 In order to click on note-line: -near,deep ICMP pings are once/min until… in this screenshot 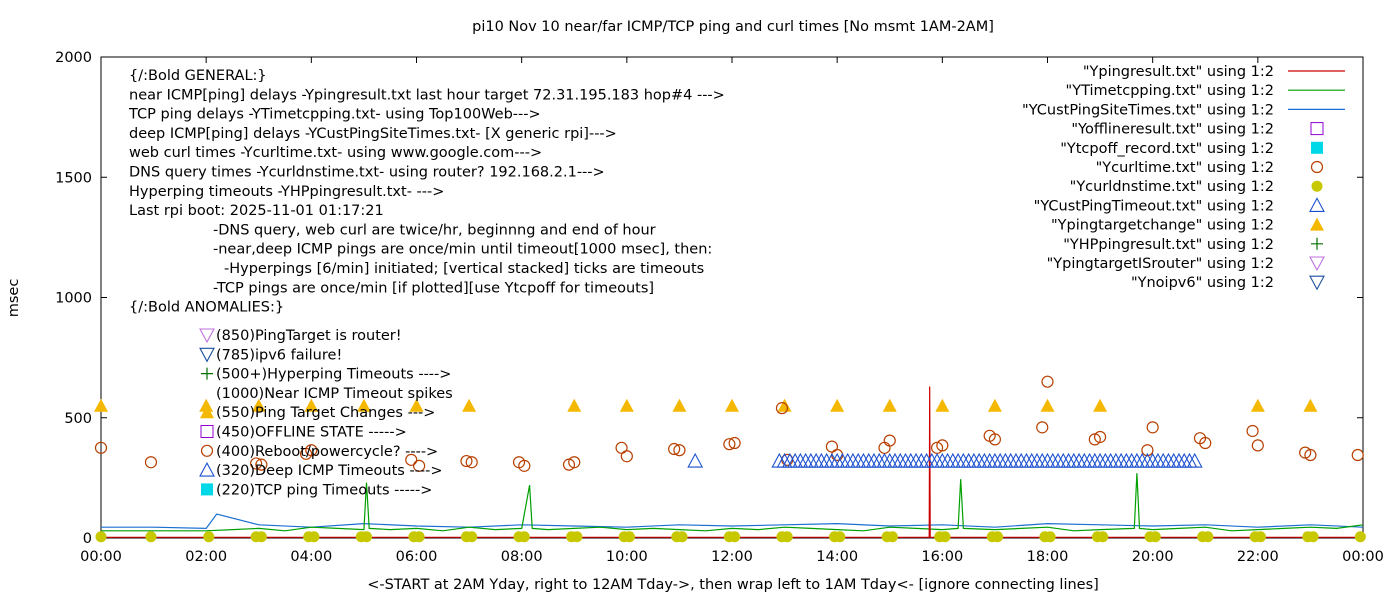, I will do `click(462, 250)`.